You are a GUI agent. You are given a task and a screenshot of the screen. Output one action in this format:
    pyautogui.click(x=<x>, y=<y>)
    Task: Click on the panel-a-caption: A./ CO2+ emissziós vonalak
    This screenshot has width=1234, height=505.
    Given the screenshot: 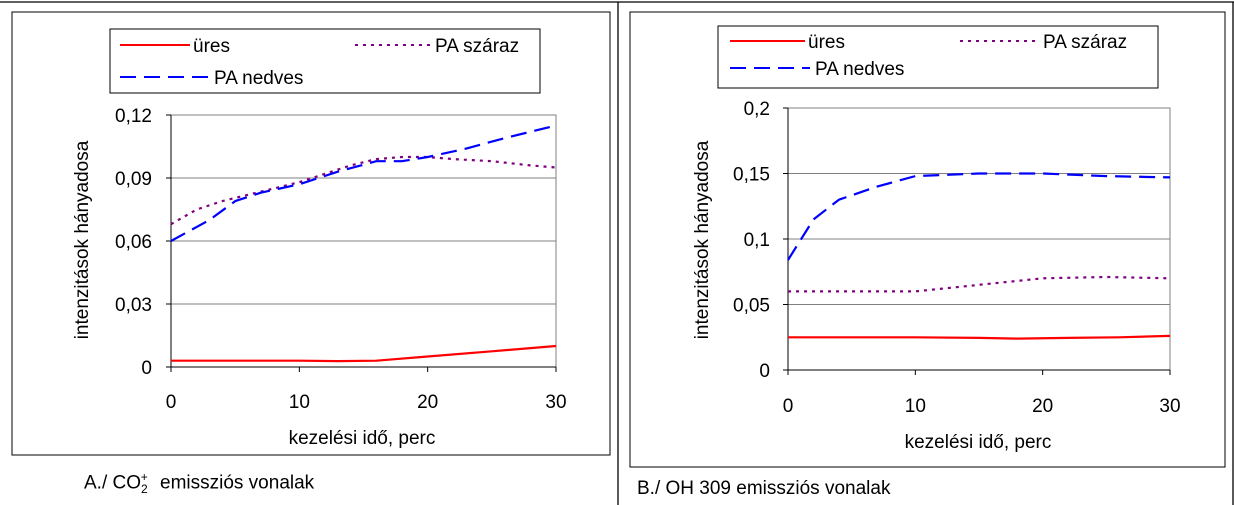 What is the action you would take?
    pyautogui.click(x=199, y=483)
    